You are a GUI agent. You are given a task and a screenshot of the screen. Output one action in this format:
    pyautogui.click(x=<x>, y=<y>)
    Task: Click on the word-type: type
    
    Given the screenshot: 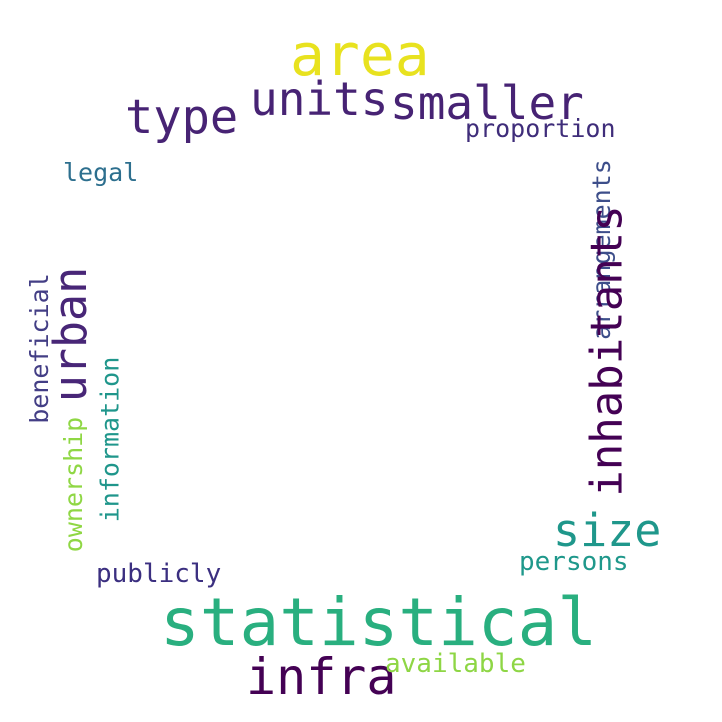 What is the action you would take?
    pyautogui.click(x=182, y=117)
    